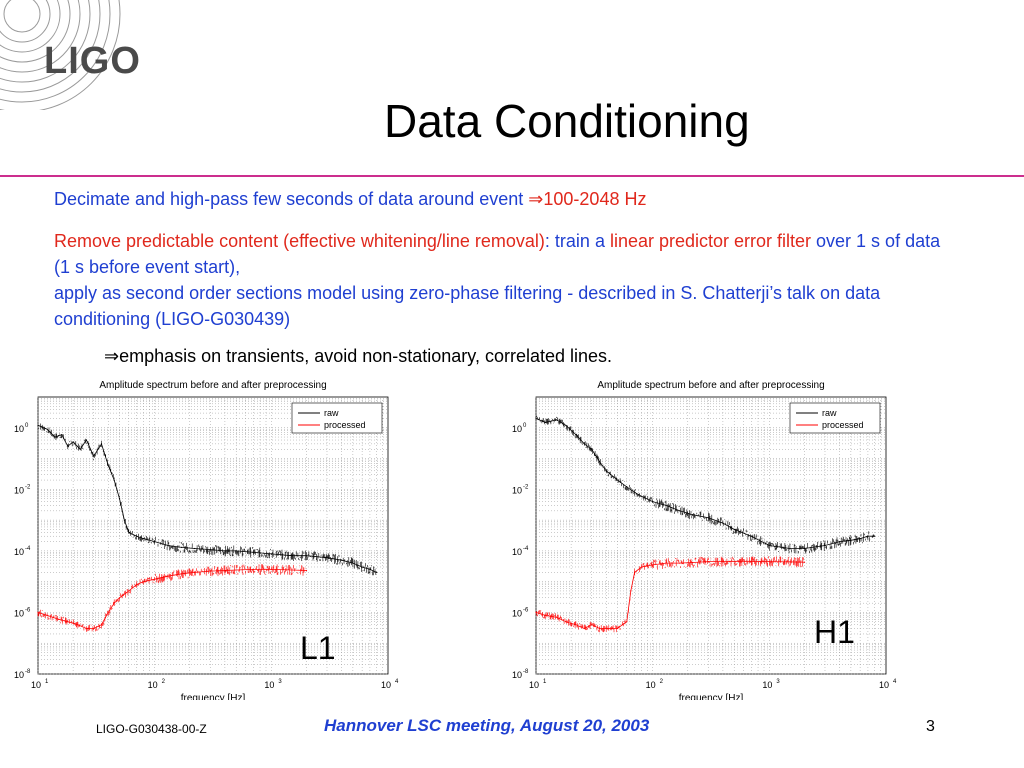 This screenshot has height=768, width=1024. What do you see at coordinates (487, 725) in the screenshot?
I see `footer-meeting: Hannover LSC meeting, August 20, 2003` at bounding box center [487, 725].